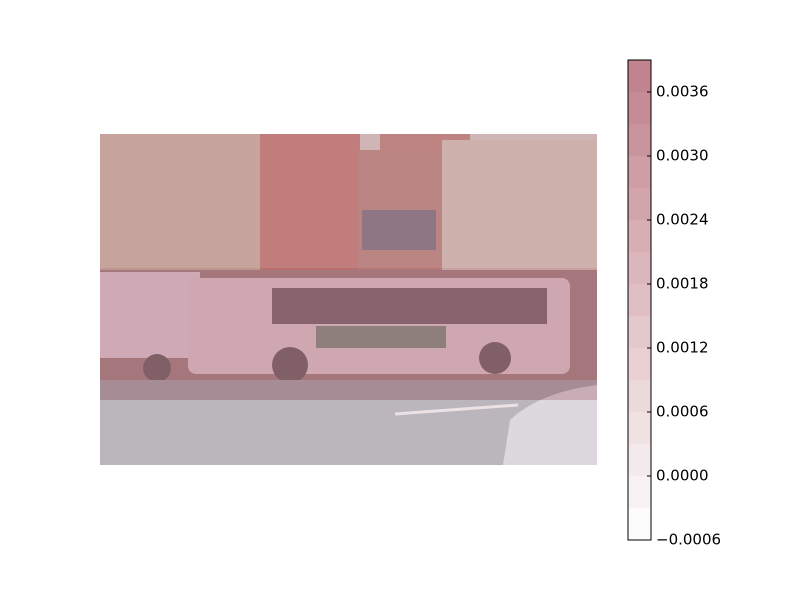  I want to click on colorbar-tick-label: 0.0018, so click(682, 284).